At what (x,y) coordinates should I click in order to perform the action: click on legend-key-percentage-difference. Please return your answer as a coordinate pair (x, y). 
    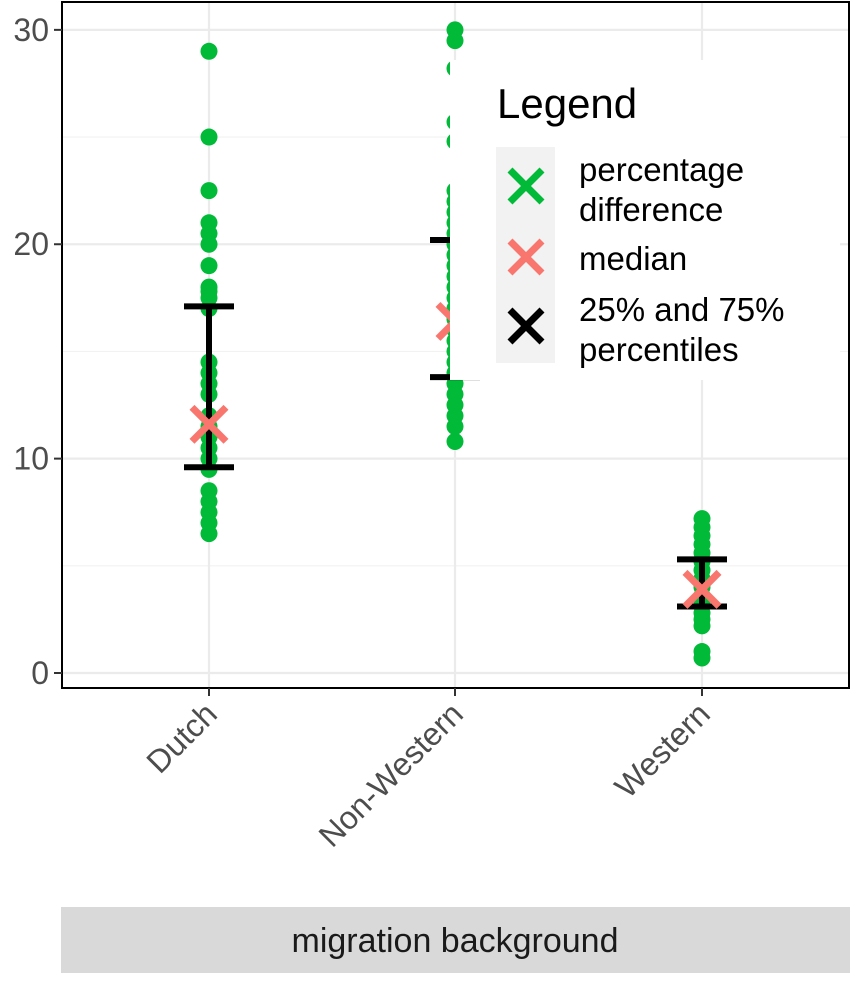
    Looking at the image, I should click on (526, 186).